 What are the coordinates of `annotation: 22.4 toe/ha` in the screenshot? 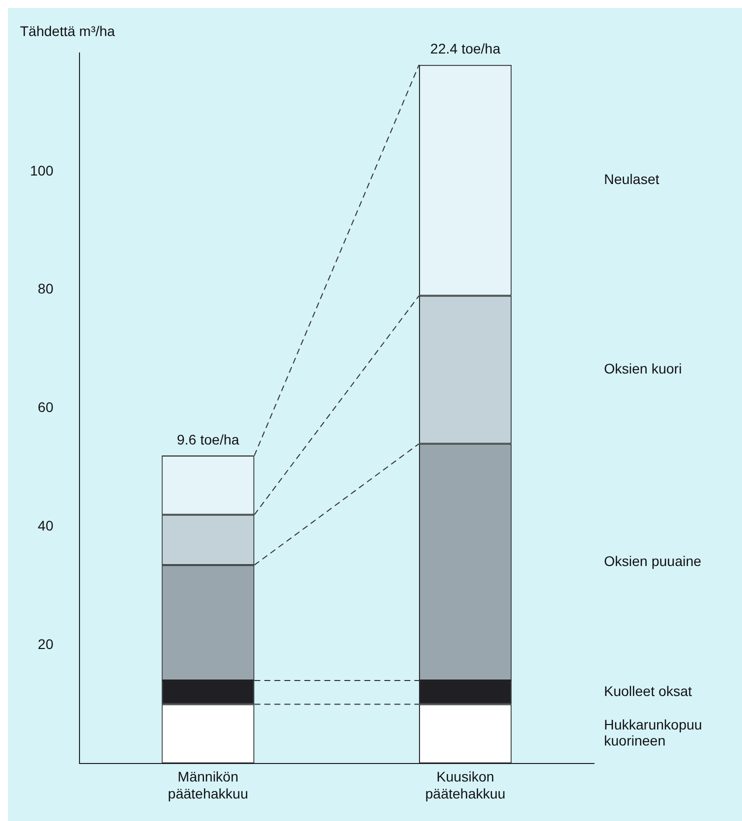 It's located at (465, 48).